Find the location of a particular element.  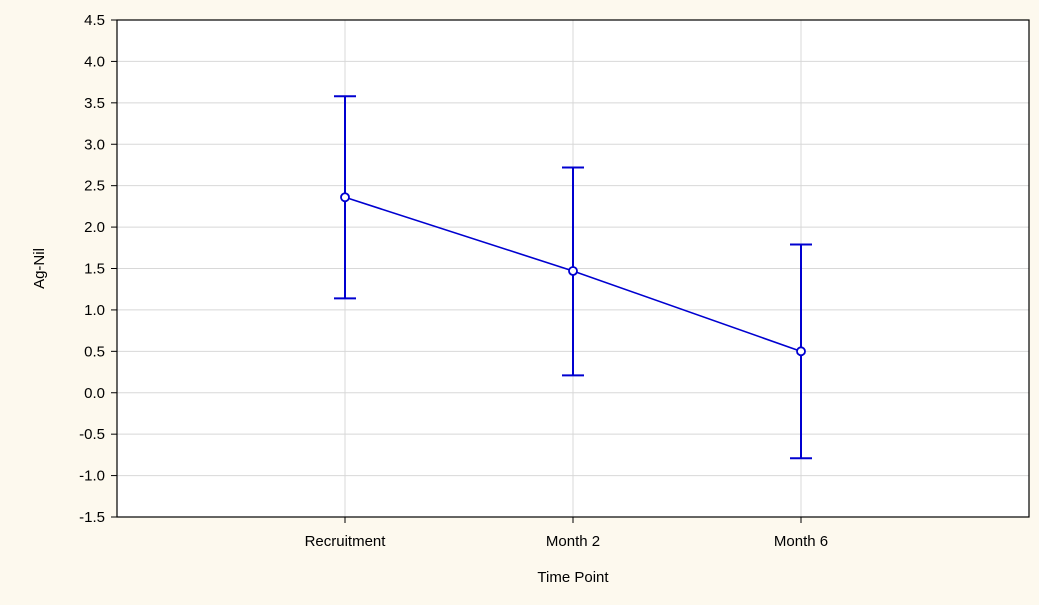

y-tick-label: 4.5 is located at coordinates (94, 20).